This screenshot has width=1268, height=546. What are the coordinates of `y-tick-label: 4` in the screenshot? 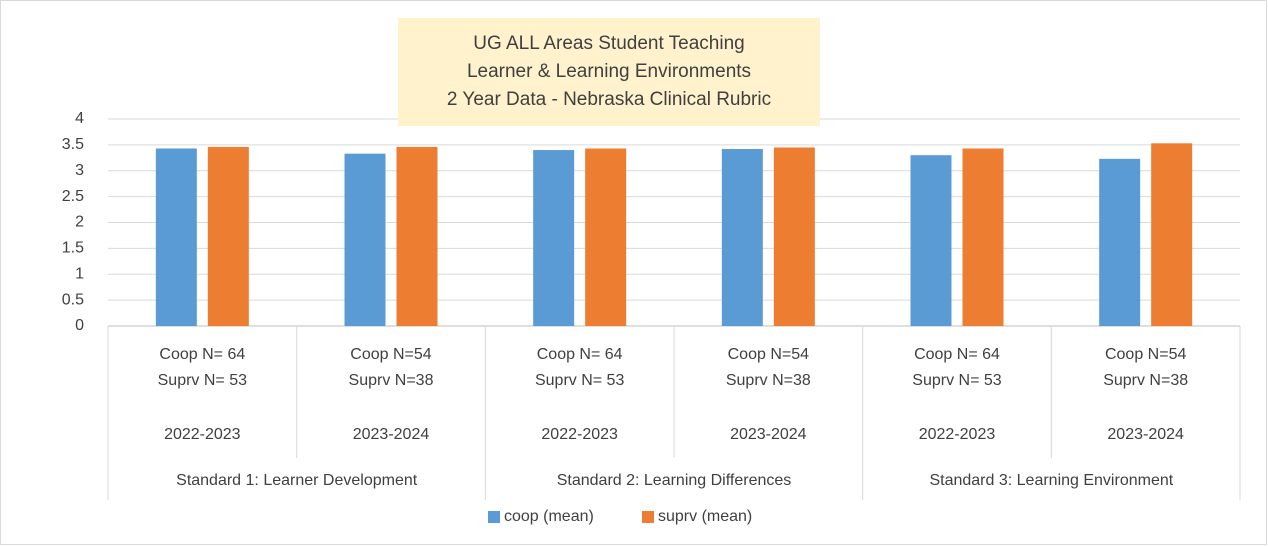 It's located at (79, 118).